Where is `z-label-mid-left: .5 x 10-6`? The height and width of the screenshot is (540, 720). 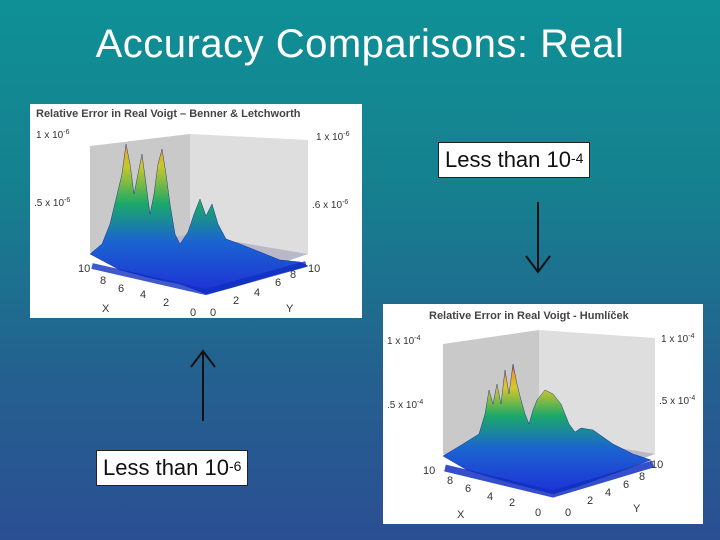
z-label-mid-left: .5 x 10-6 is located at coordinates (52, 203).